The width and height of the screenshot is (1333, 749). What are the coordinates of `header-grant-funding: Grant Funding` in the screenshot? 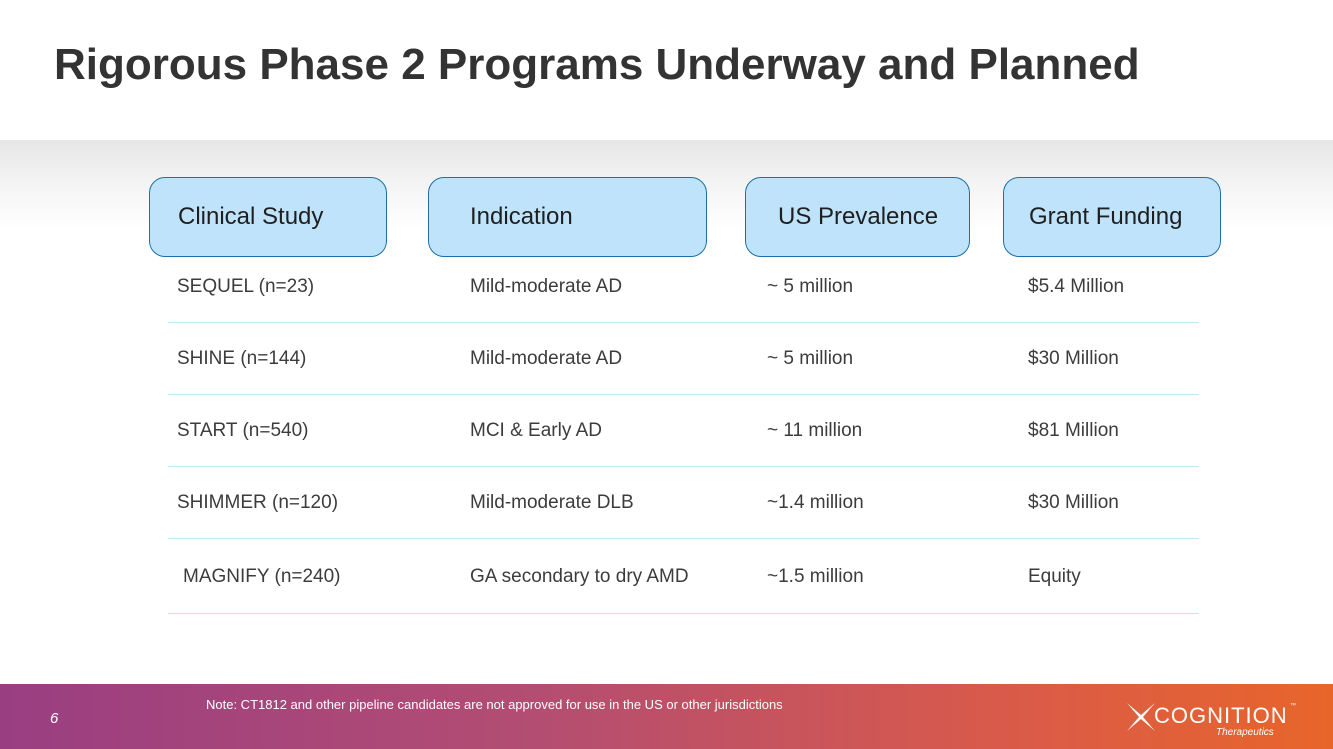 It's located at (1112, 217).